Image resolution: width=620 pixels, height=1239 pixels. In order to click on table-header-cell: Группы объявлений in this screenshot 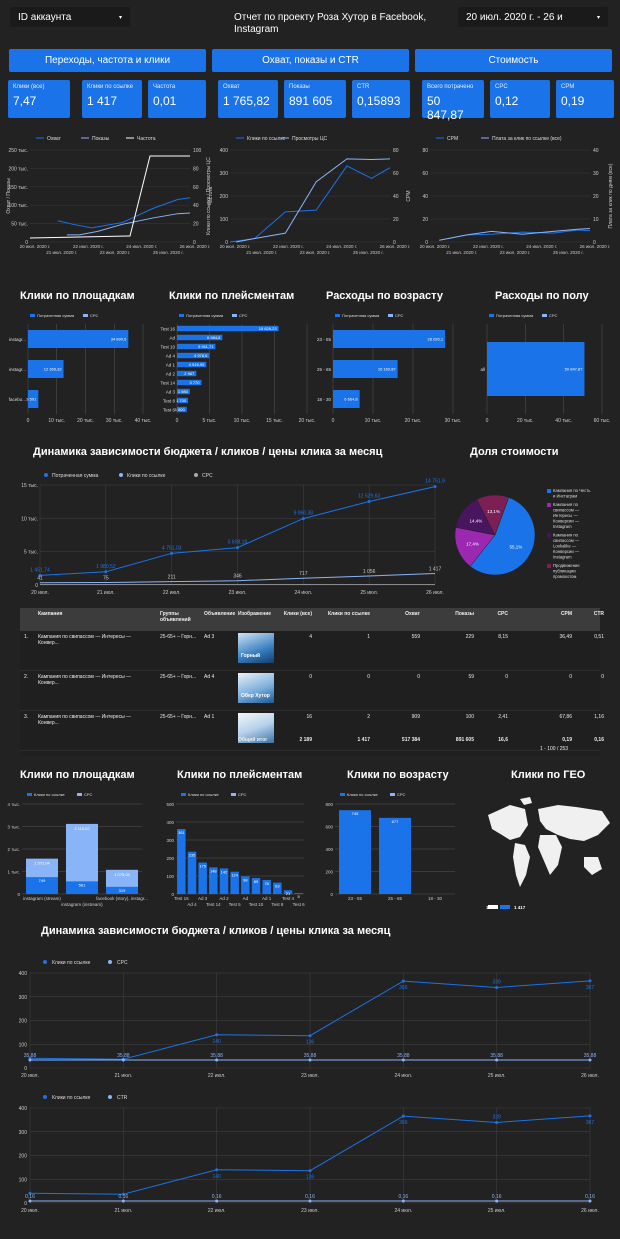, I will do `click(175, 617)`.